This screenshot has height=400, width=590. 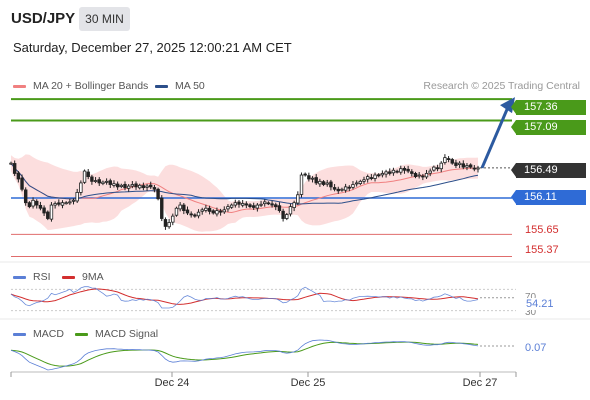 What do you see at coordinates (244, 183) in the screenshot?
I see `ma50-line` at bounding box center [244, 183].